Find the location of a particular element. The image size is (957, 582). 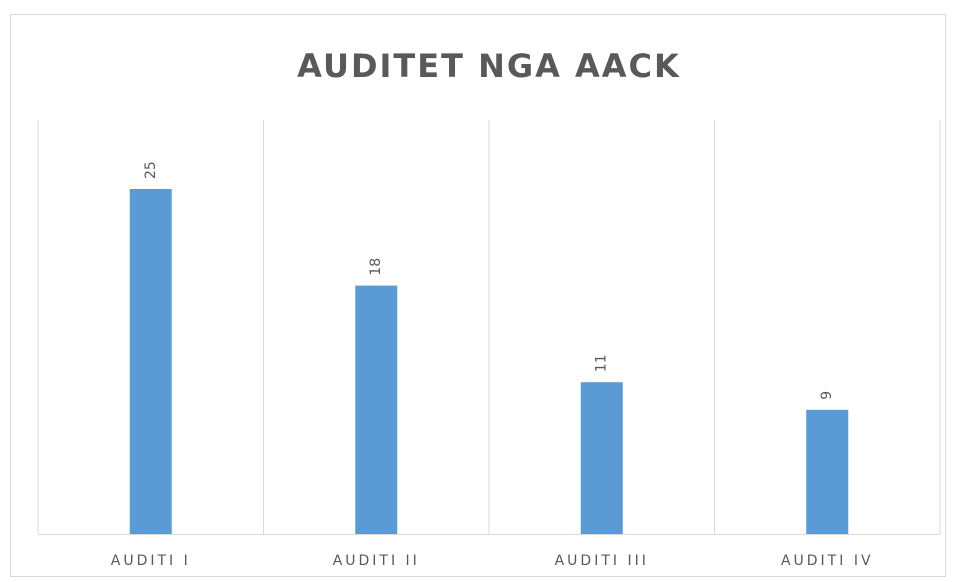

x-tick-label: AUDITI I is located at coordinates (151, 561).